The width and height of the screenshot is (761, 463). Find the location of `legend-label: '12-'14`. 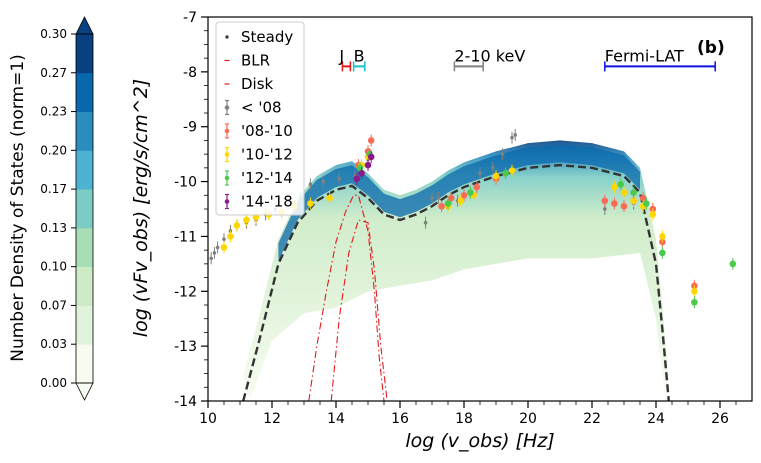

legend-label: '12-'14 is located at coordinates (267, 178).